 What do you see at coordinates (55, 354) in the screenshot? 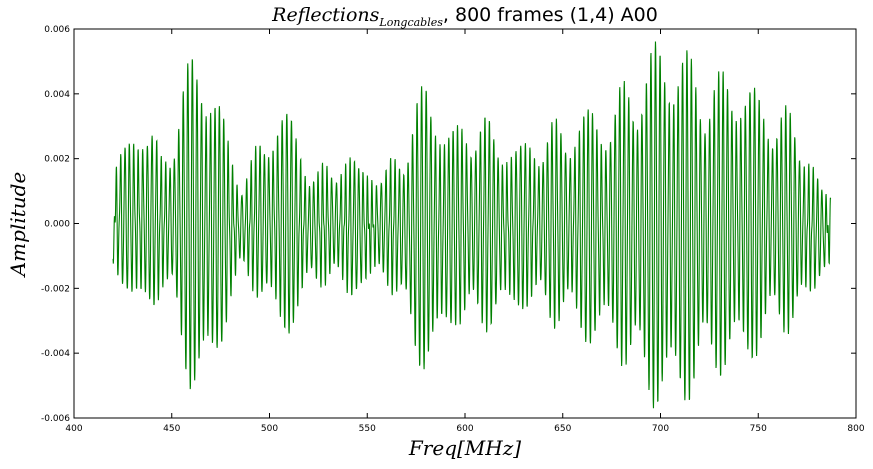
I see `y-tick-label: -0.004` at bounding box center [55, 354].